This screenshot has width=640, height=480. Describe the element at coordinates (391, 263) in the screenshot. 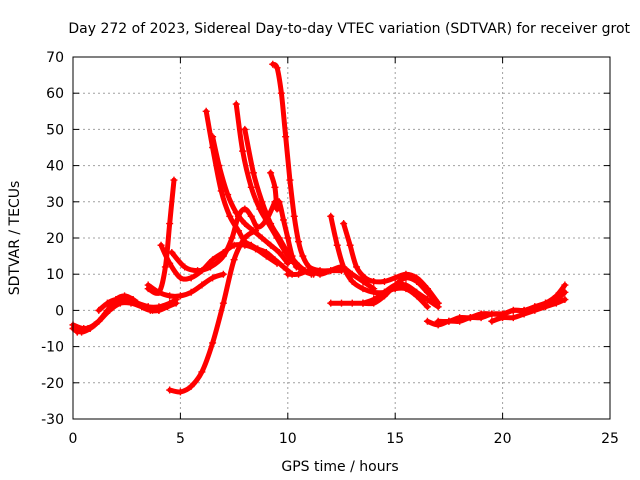

I see `series-arc18` at that location.